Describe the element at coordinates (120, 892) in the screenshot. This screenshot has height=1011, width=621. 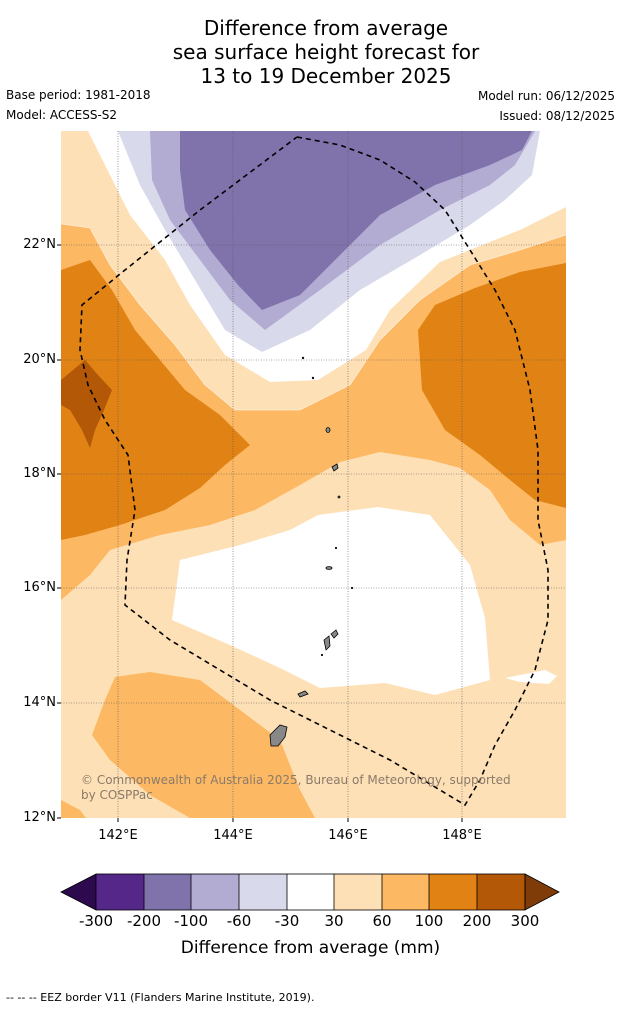
I see `colorbar-bin-neg300-neg200` at that location.